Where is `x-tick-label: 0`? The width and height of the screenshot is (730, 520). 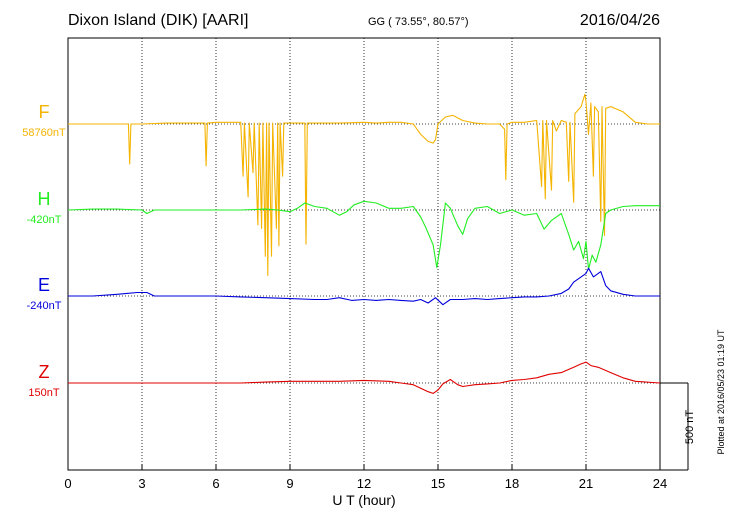 x-tick-label: 0 is located at coordinates (67, 483).